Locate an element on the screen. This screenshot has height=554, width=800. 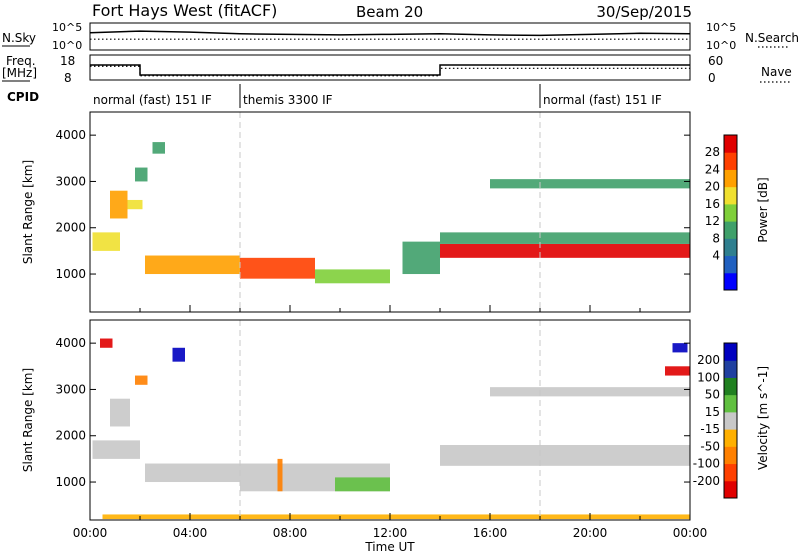
power-ylabel: Slant Range [km] is located at coordinates (28, 212).